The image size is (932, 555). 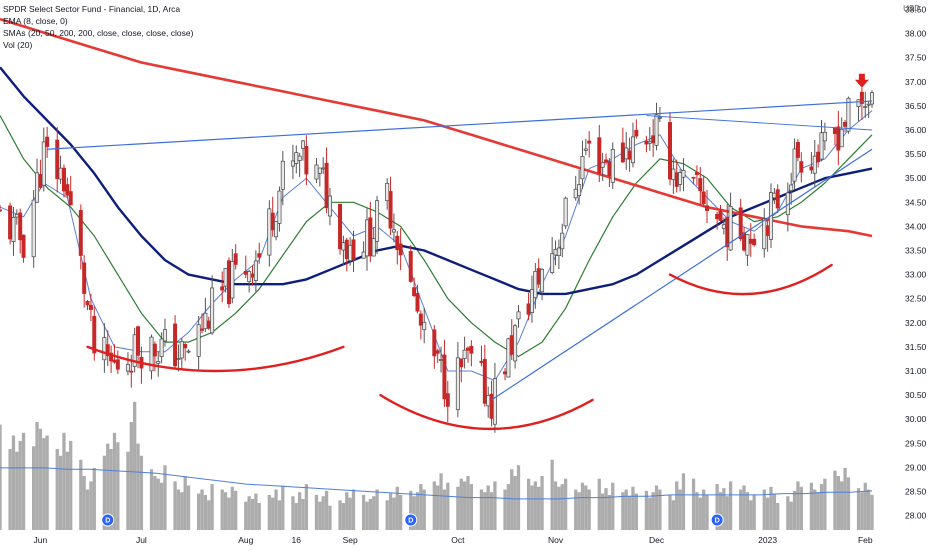 I want to click on red-annotation-arc, so click(x=486, y=412).